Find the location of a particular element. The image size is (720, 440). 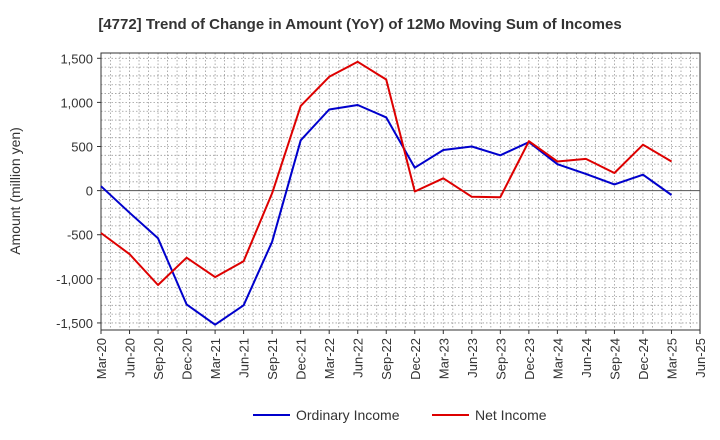

x-tick-label: Sep-20 is located at coordinates (158, 359).